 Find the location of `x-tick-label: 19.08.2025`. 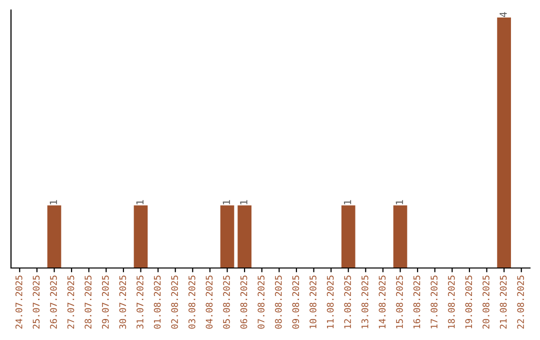

x-tick-label: 19.08.2025 is located at coordinates (468, 302).